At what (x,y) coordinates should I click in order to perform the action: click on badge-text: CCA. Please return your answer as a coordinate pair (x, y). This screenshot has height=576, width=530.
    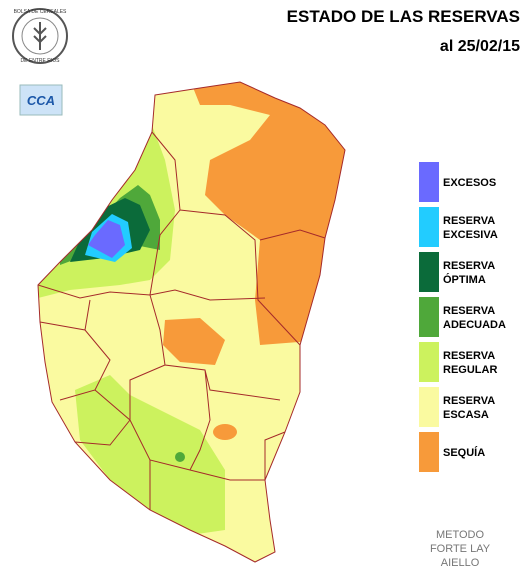
    Looking at the image, I should click on (41, 100).